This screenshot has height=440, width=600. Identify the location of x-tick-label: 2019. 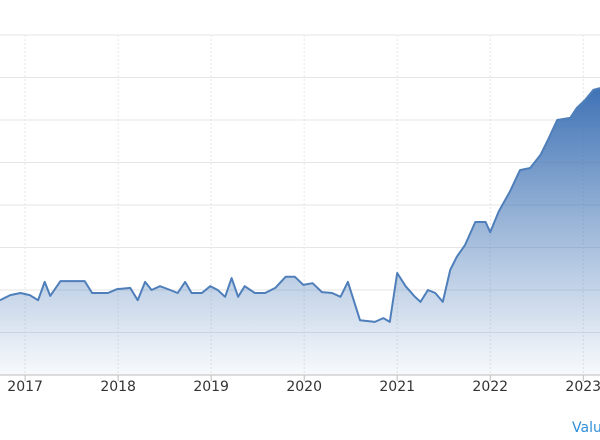
(211, 387).